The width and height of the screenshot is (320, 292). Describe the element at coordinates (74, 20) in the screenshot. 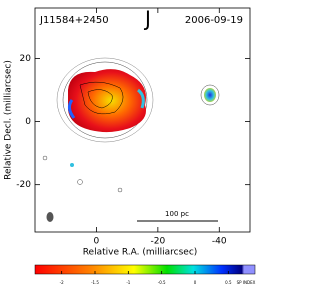

I see `chart-title: J11584+2450` at that location.